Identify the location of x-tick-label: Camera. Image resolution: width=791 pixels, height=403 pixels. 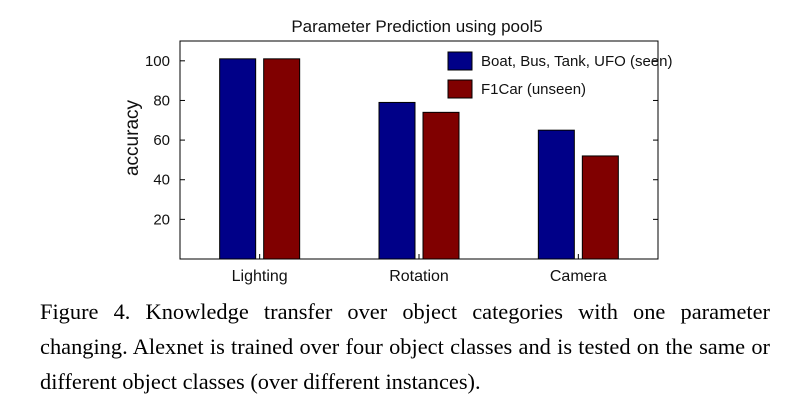
(578, 276).